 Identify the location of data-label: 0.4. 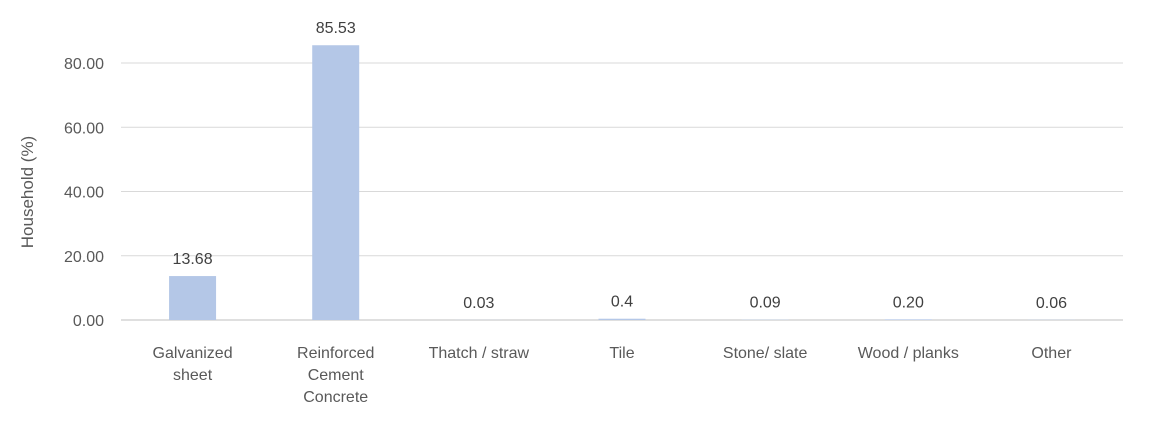
(622, 302).